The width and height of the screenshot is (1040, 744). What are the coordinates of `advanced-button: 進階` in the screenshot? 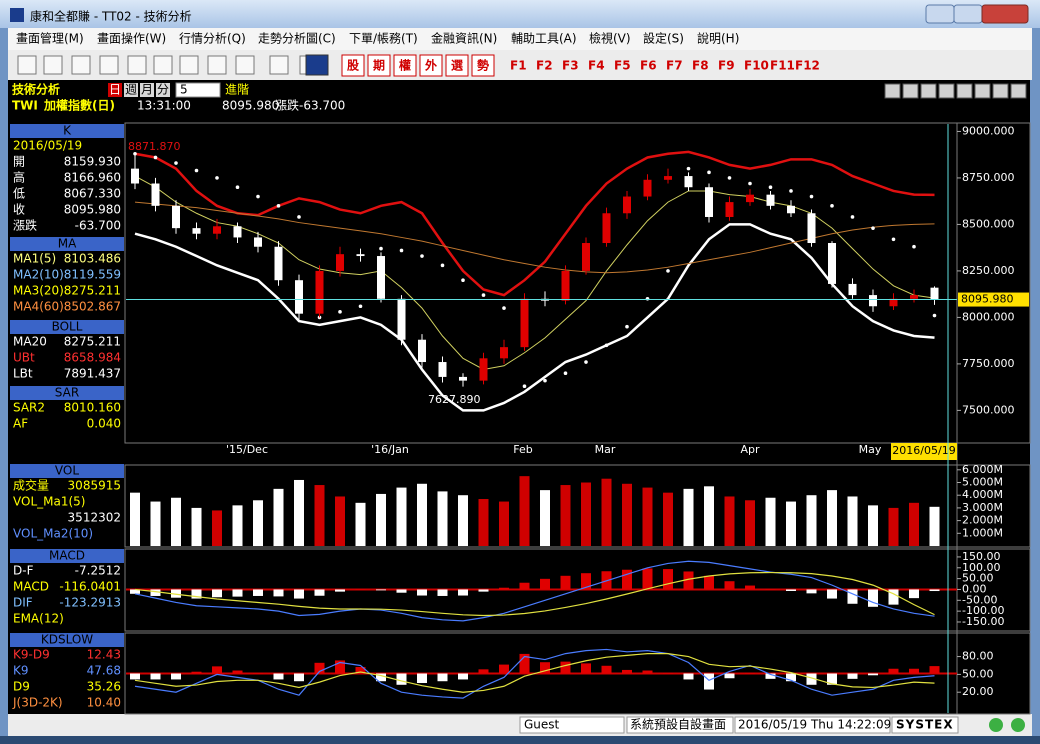 It's located at (237, 89).